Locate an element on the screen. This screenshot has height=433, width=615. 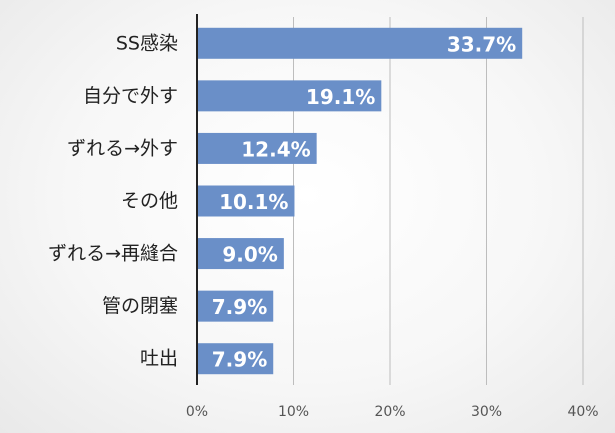
category-label-2: ずれる→外す is located at coordinates (122, 148).